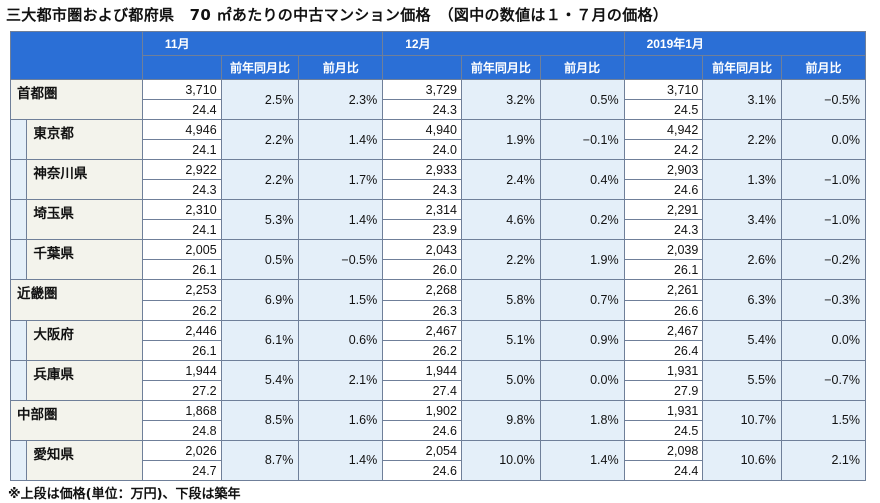  Describe the element at coordinates (742, 300) in the screenshot. I see `yoy-change: 6.3%` at that location.